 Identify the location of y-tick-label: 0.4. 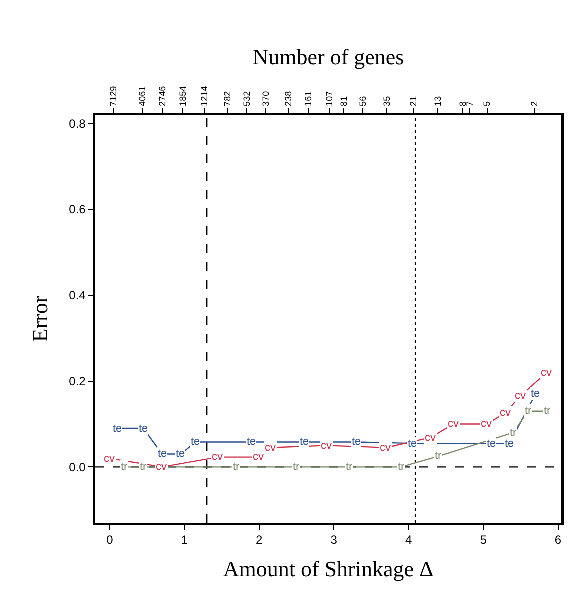
(77, 295).